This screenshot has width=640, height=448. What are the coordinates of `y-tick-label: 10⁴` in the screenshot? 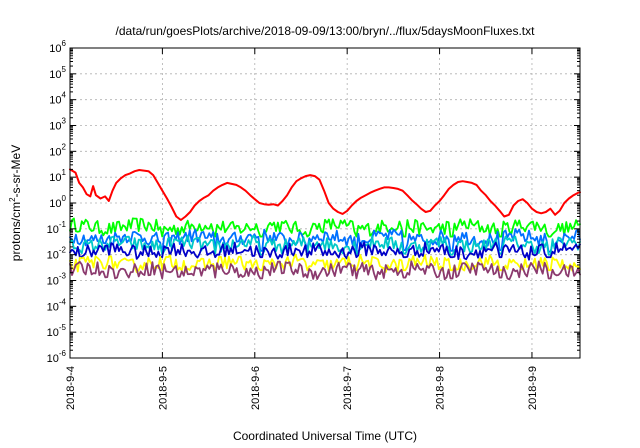 It's located at (57, 99).